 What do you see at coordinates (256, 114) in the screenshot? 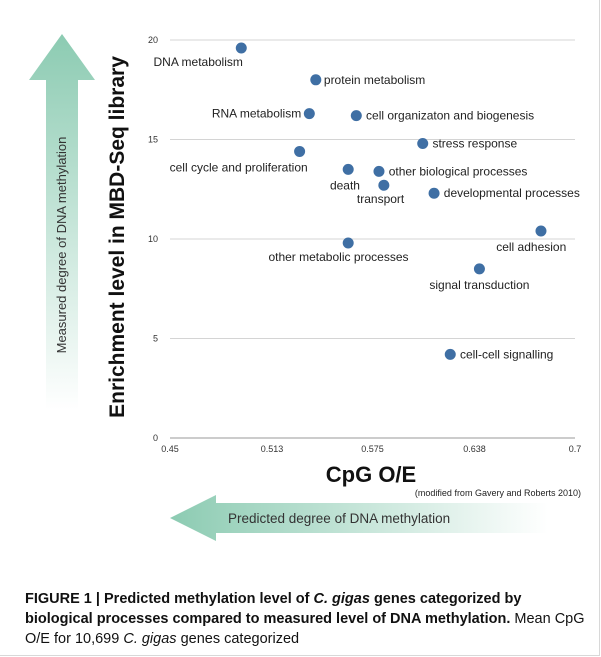
I see `point-label-rna-metabolism: RNA metabolism` at bounding box center [256, 114].